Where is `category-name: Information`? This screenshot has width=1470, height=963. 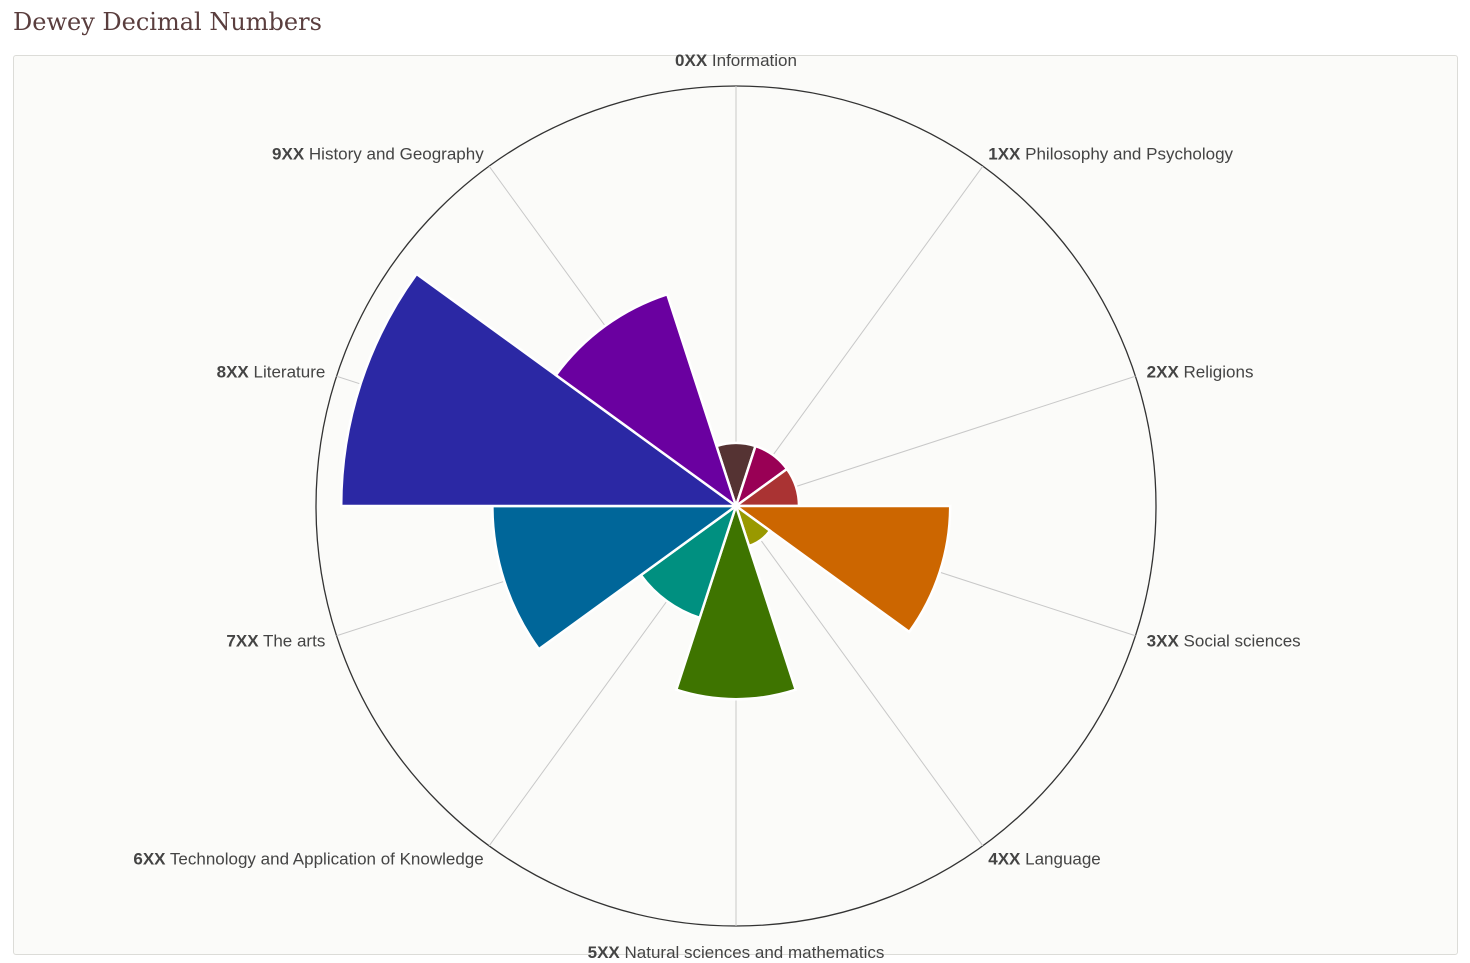 category-name: Information is located at coordinates (752, 60).